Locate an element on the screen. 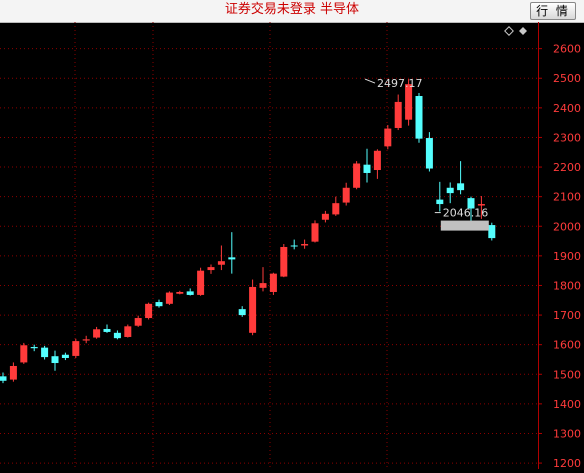  high-price-label: 2497.17 is located at coordinates (400, 83).